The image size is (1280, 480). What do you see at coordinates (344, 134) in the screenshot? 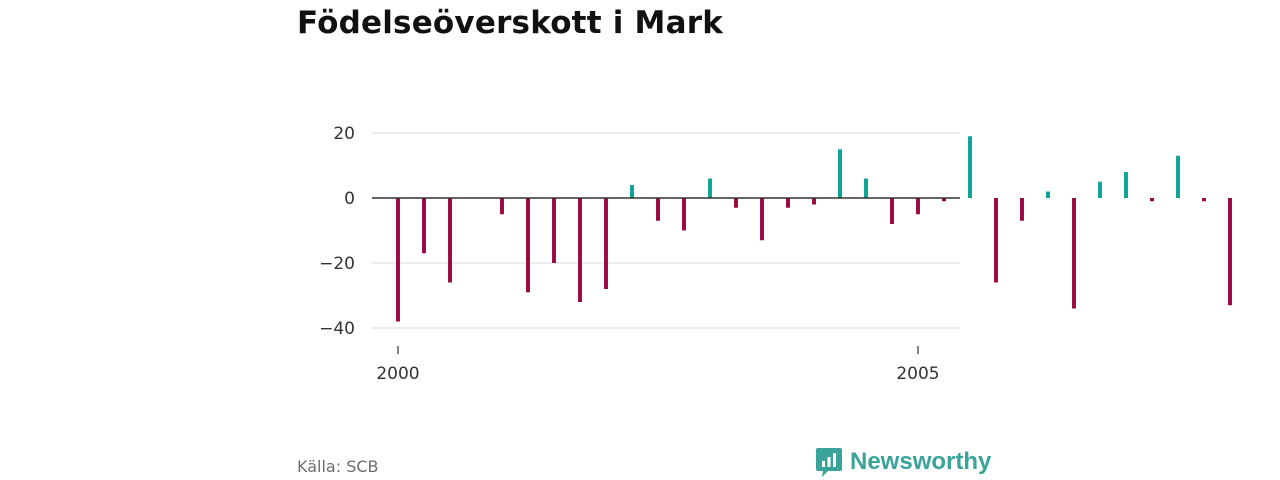
I see `y-tick-label: 20` at bounding box center [344, 134].